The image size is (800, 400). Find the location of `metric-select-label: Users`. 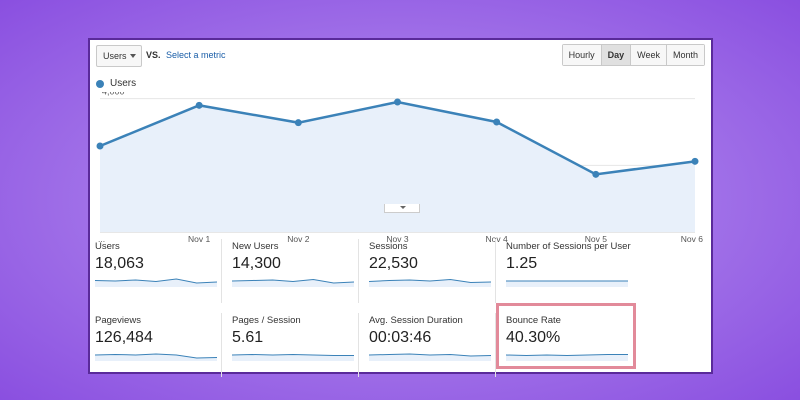

metric-select-label: Users is located at coordinates (115, 56).